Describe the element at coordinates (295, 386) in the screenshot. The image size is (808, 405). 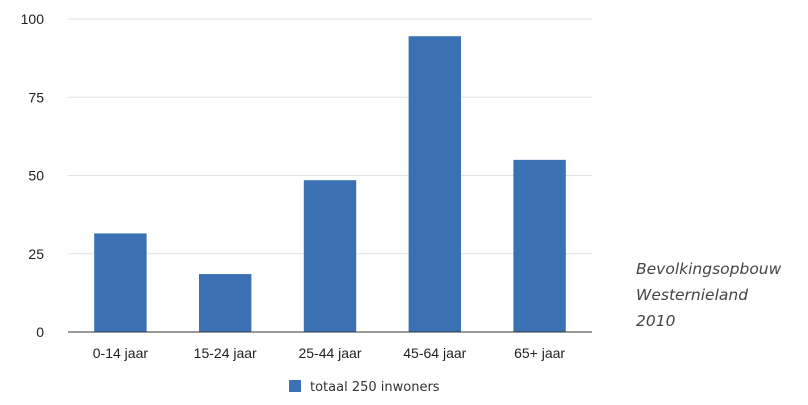
I see `legend-swatch` at that location.